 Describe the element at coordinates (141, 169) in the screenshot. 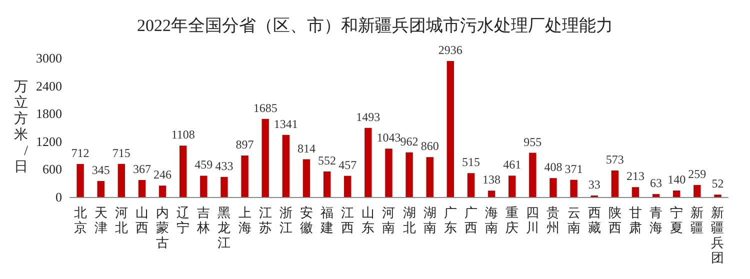

I see `data-label: 367` at that location.